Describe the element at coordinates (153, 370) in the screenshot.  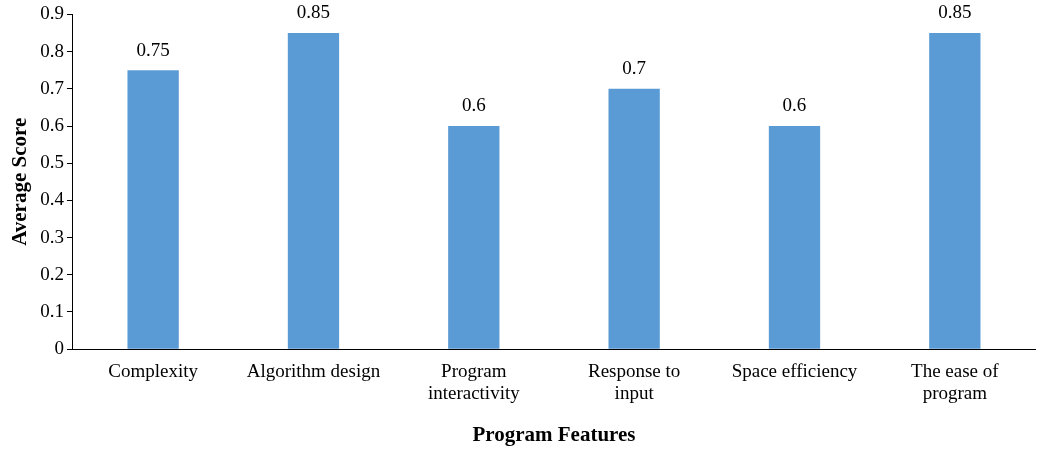
I see `x-tick-label: Complexity` at that location.